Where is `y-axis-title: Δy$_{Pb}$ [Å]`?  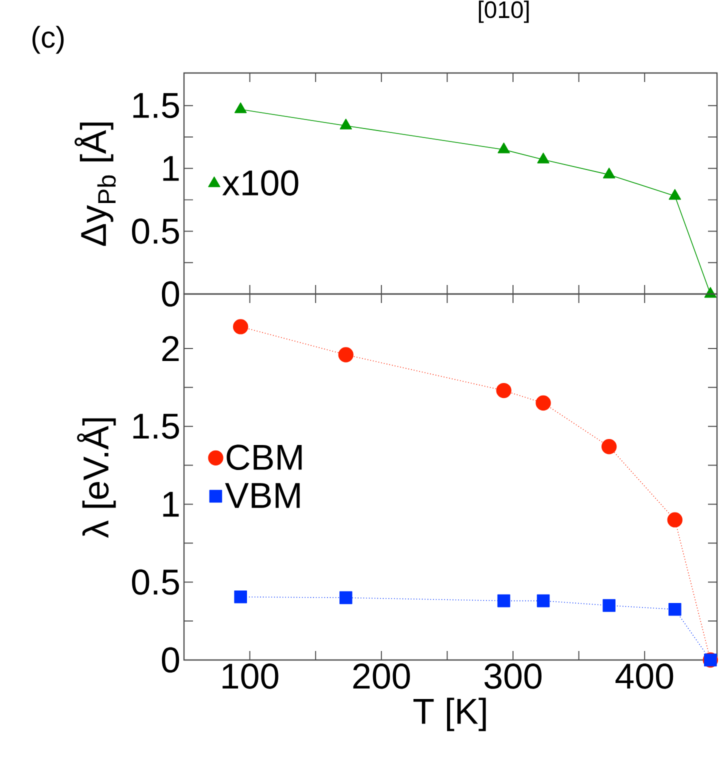
y-axis-title: Δy$_{Pb}$ [Å] is located at coordinates (95, 184).